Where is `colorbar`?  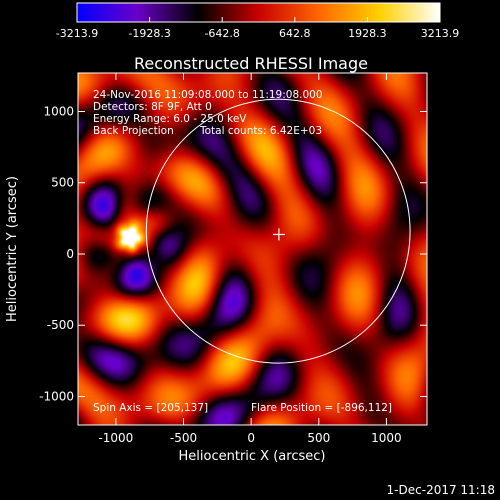
colorbar is located at coordinates (258, 12).